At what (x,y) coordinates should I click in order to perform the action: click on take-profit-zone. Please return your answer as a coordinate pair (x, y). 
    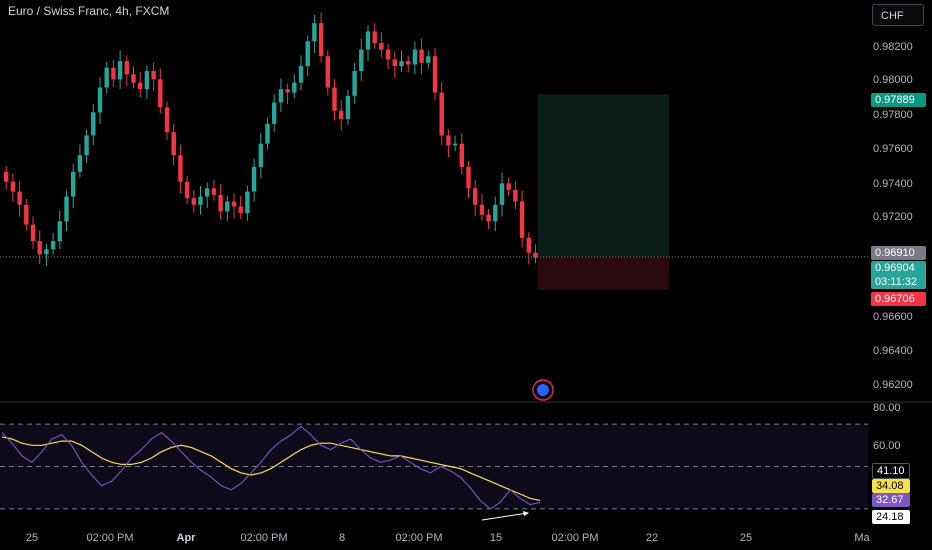
    Looking at the image, I should click on (603, 175).